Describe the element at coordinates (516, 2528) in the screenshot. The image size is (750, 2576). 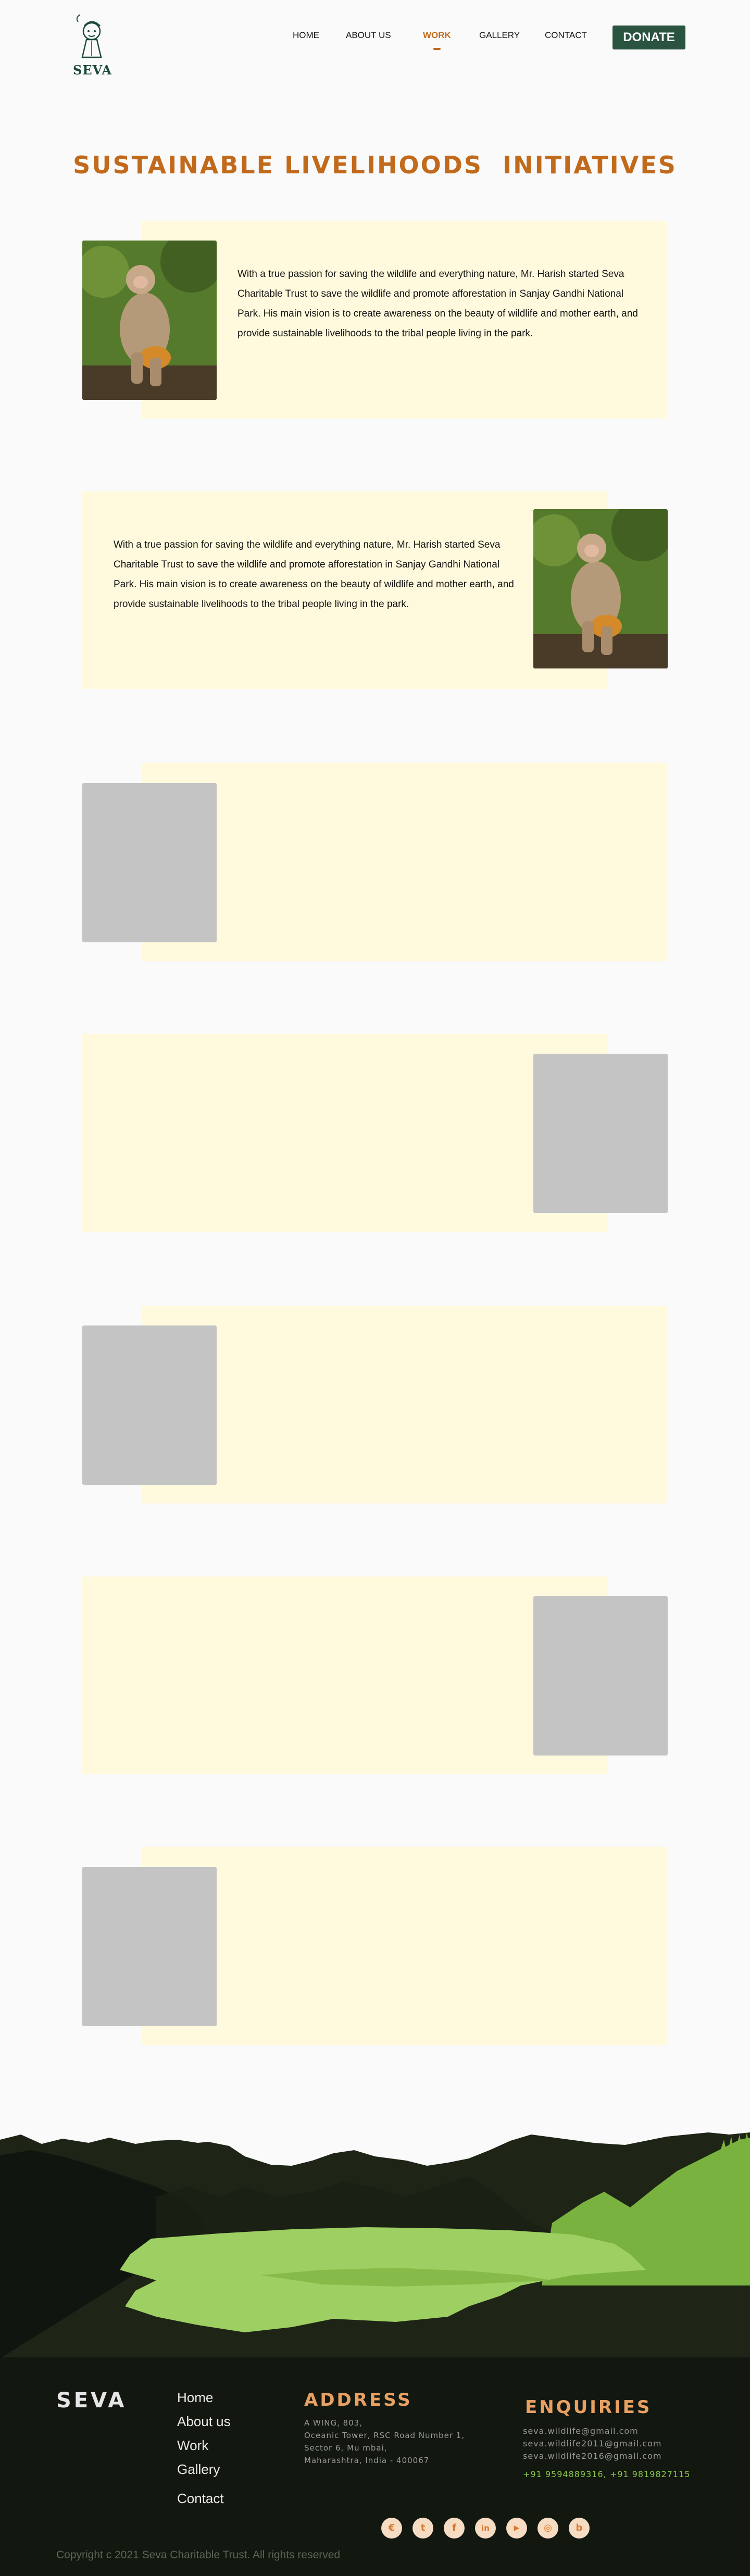
I see `youtube-icon: ▶` at that location.